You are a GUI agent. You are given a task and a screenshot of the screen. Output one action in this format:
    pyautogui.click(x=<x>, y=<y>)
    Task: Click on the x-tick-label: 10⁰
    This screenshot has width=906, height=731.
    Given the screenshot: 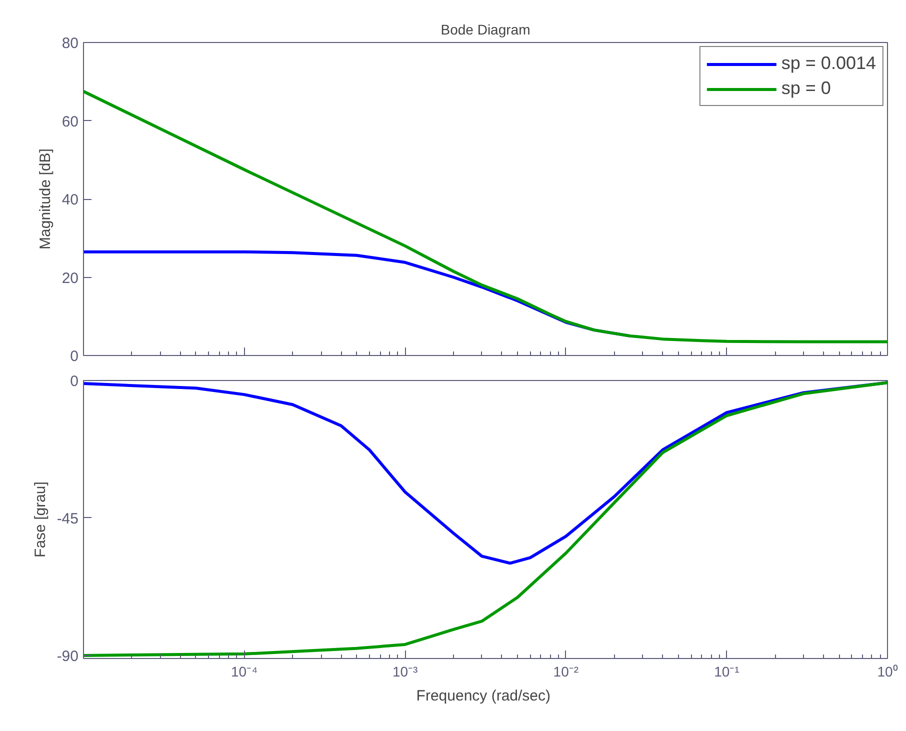 What is the action you would take?
    pyautogui.click(x=887, y=672)
    